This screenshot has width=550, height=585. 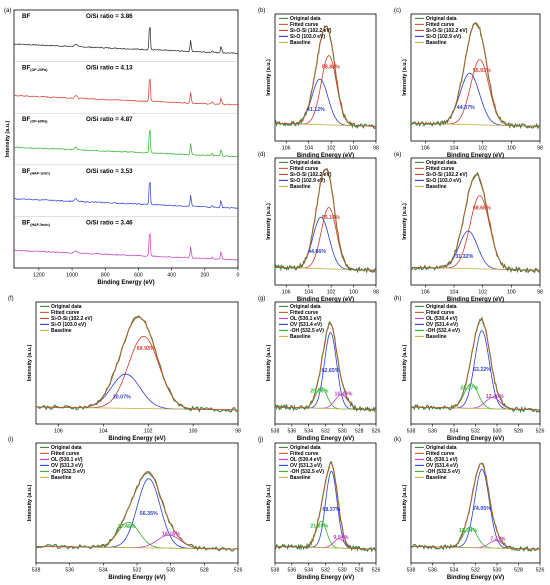 I want to click on panel-g-xtick-label: 536, so click(x=292, y=432).